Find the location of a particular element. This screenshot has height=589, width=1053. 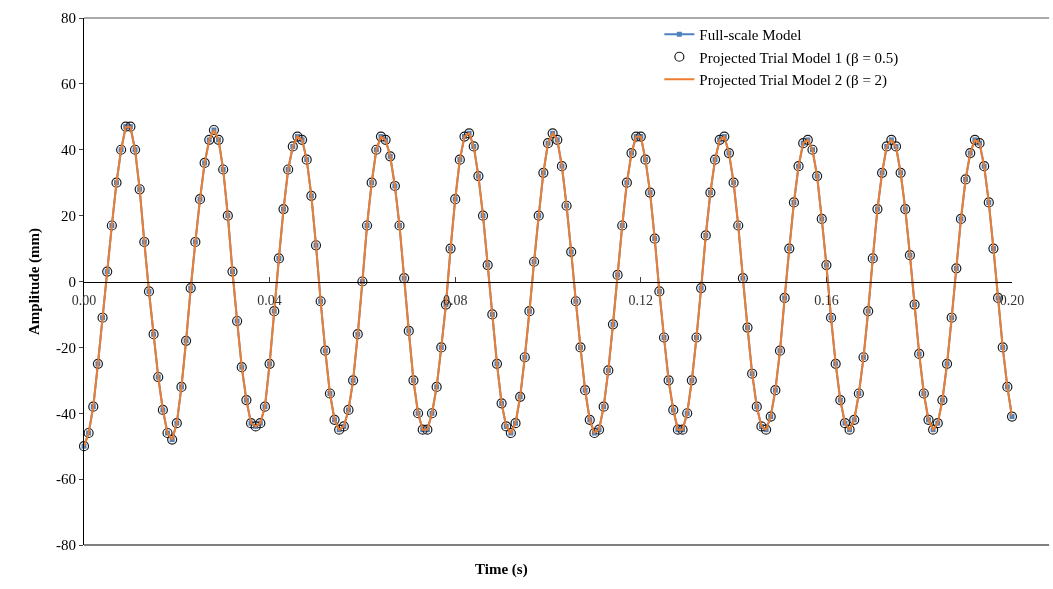

y-tick-label: 60 is located at coordinates (68, 84).